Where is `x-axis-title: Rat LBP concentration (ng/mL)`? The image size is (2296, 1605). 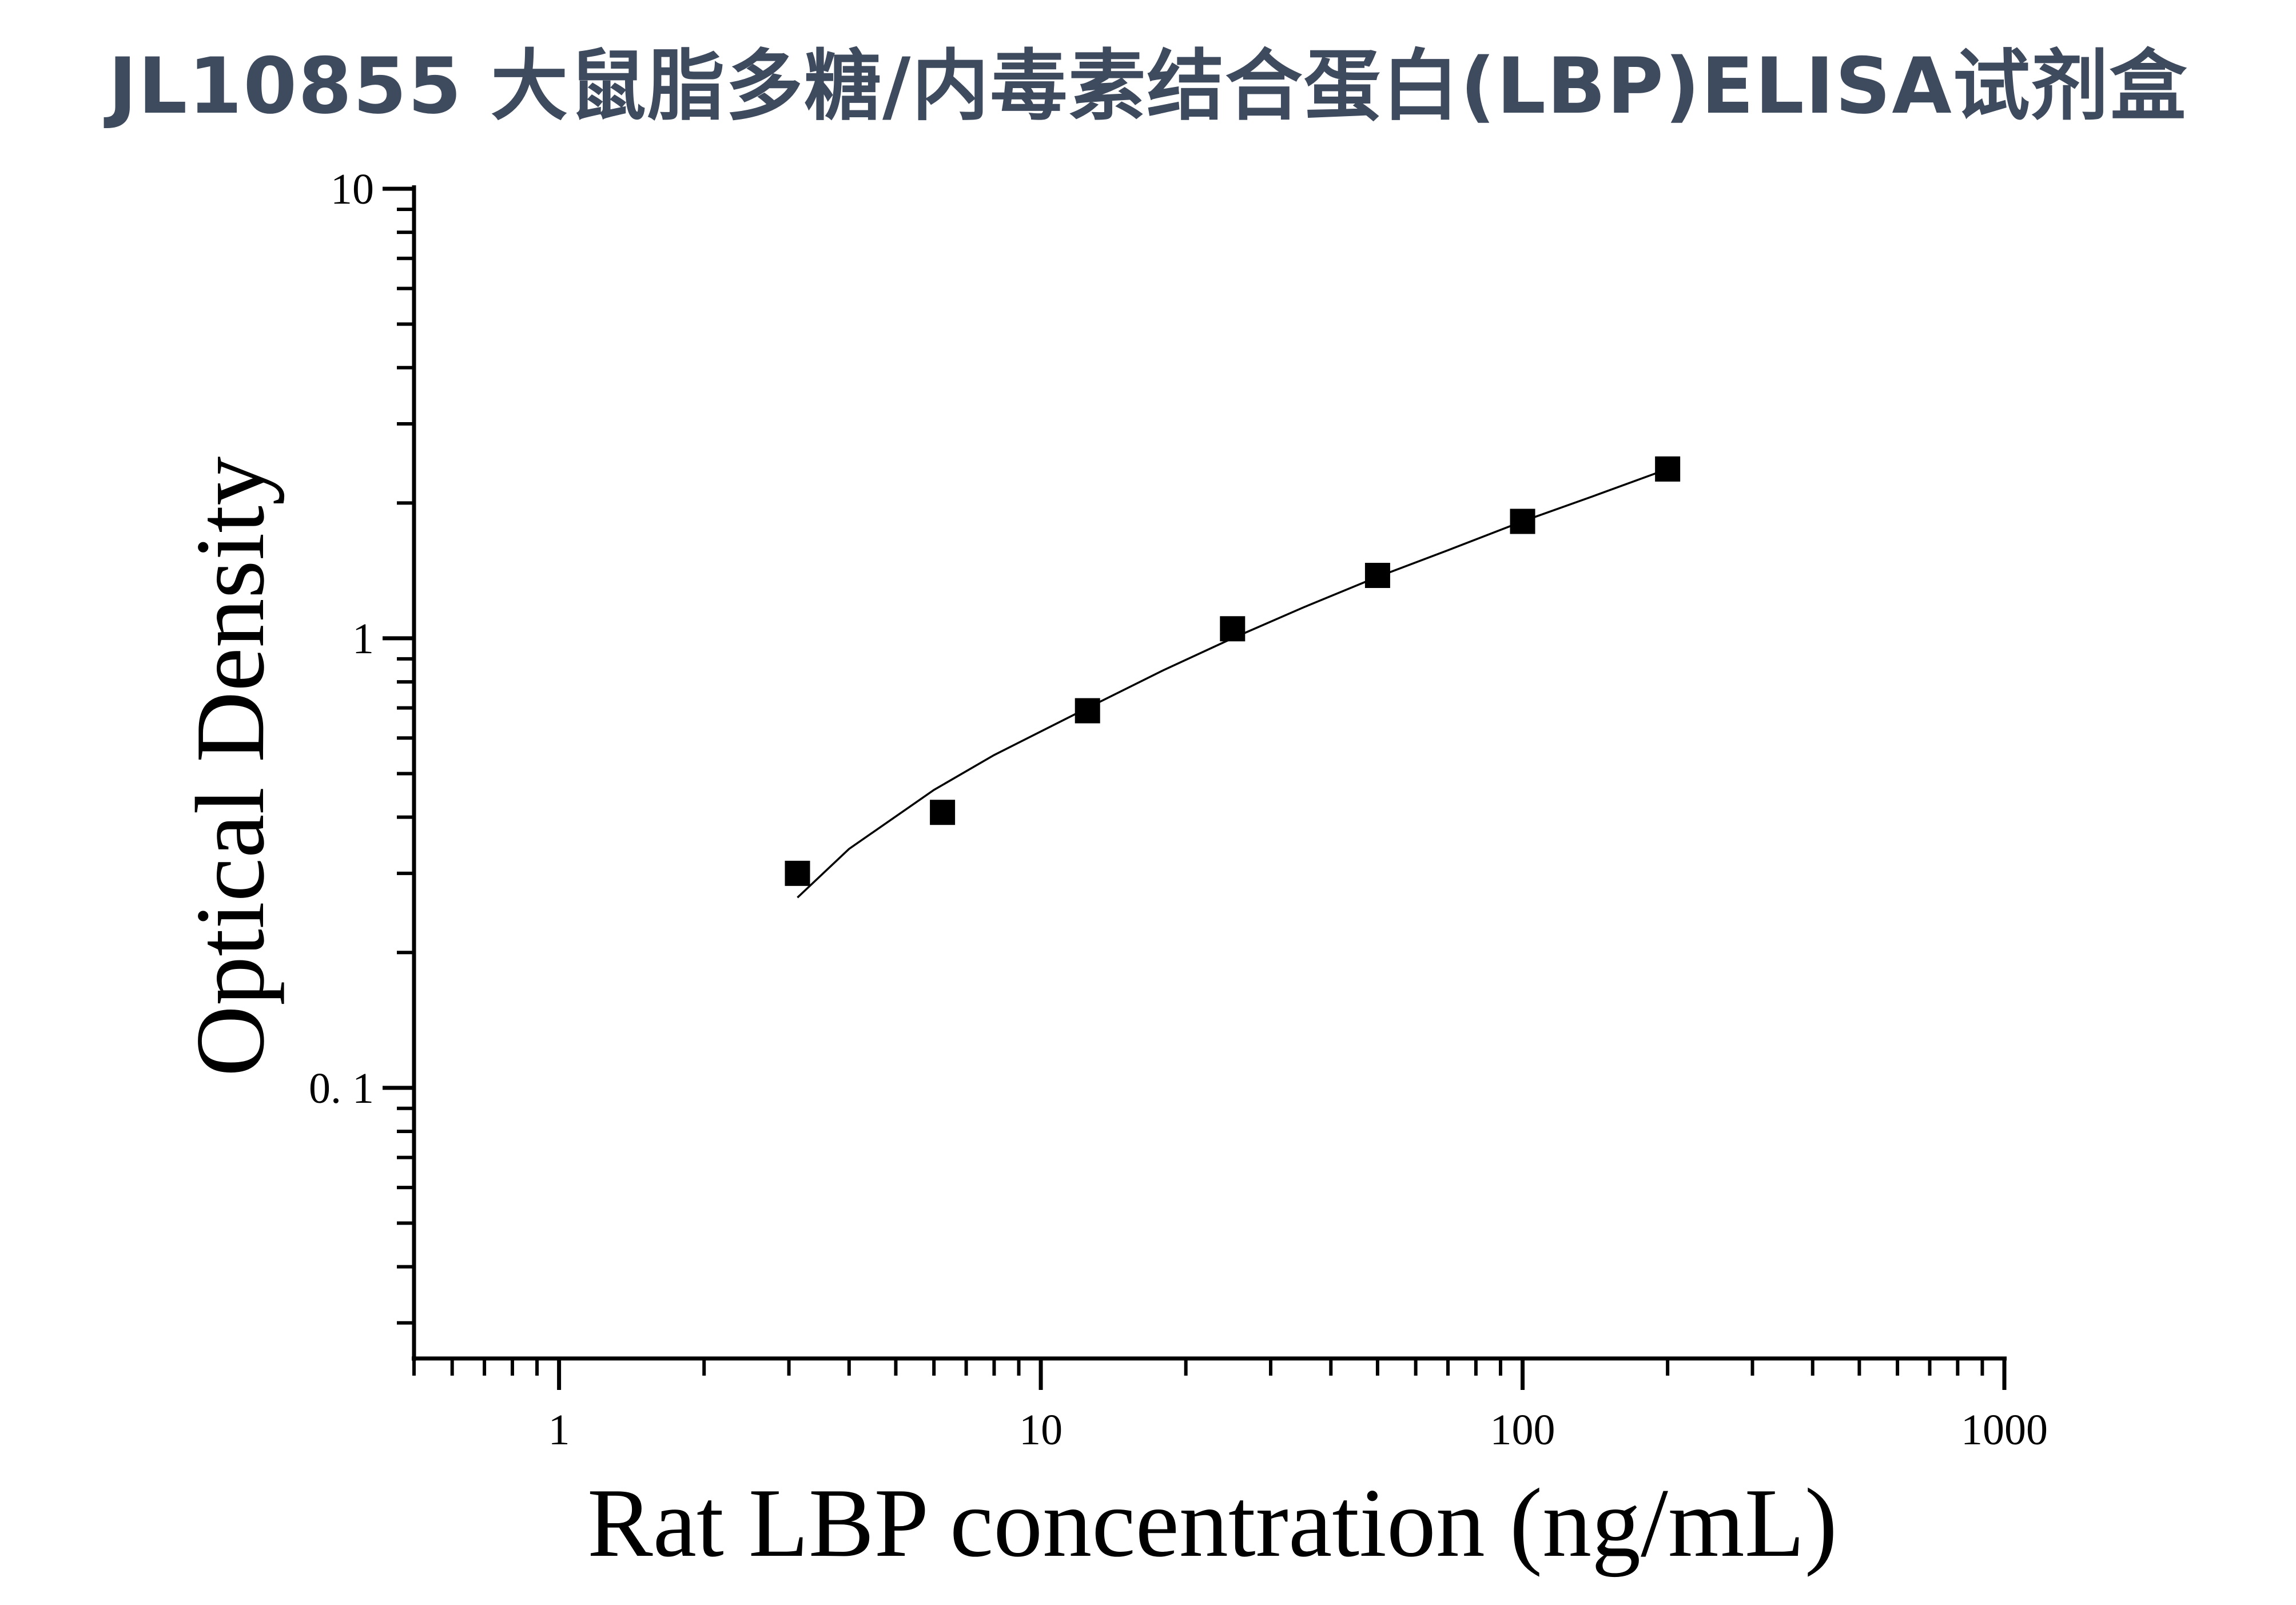 x-axis-title: Rat LBP concentration (ng/mL) is located at coordinates (1212, 1523).